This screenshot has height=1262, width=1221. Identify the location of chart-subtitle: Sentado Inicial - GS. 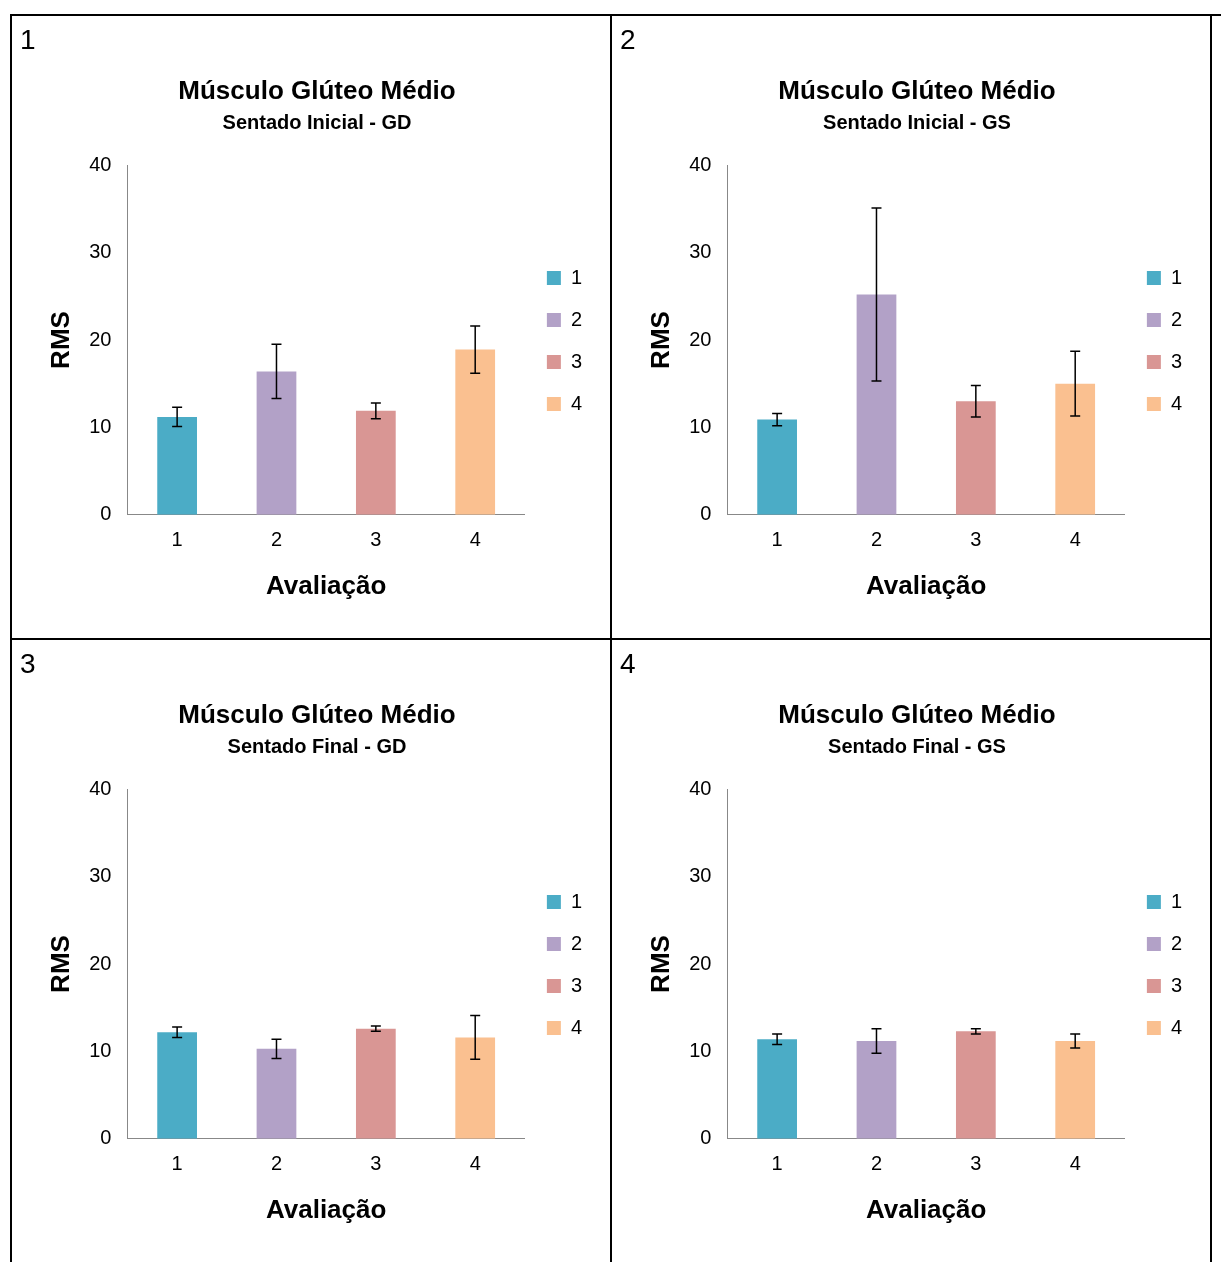
(917, 121).